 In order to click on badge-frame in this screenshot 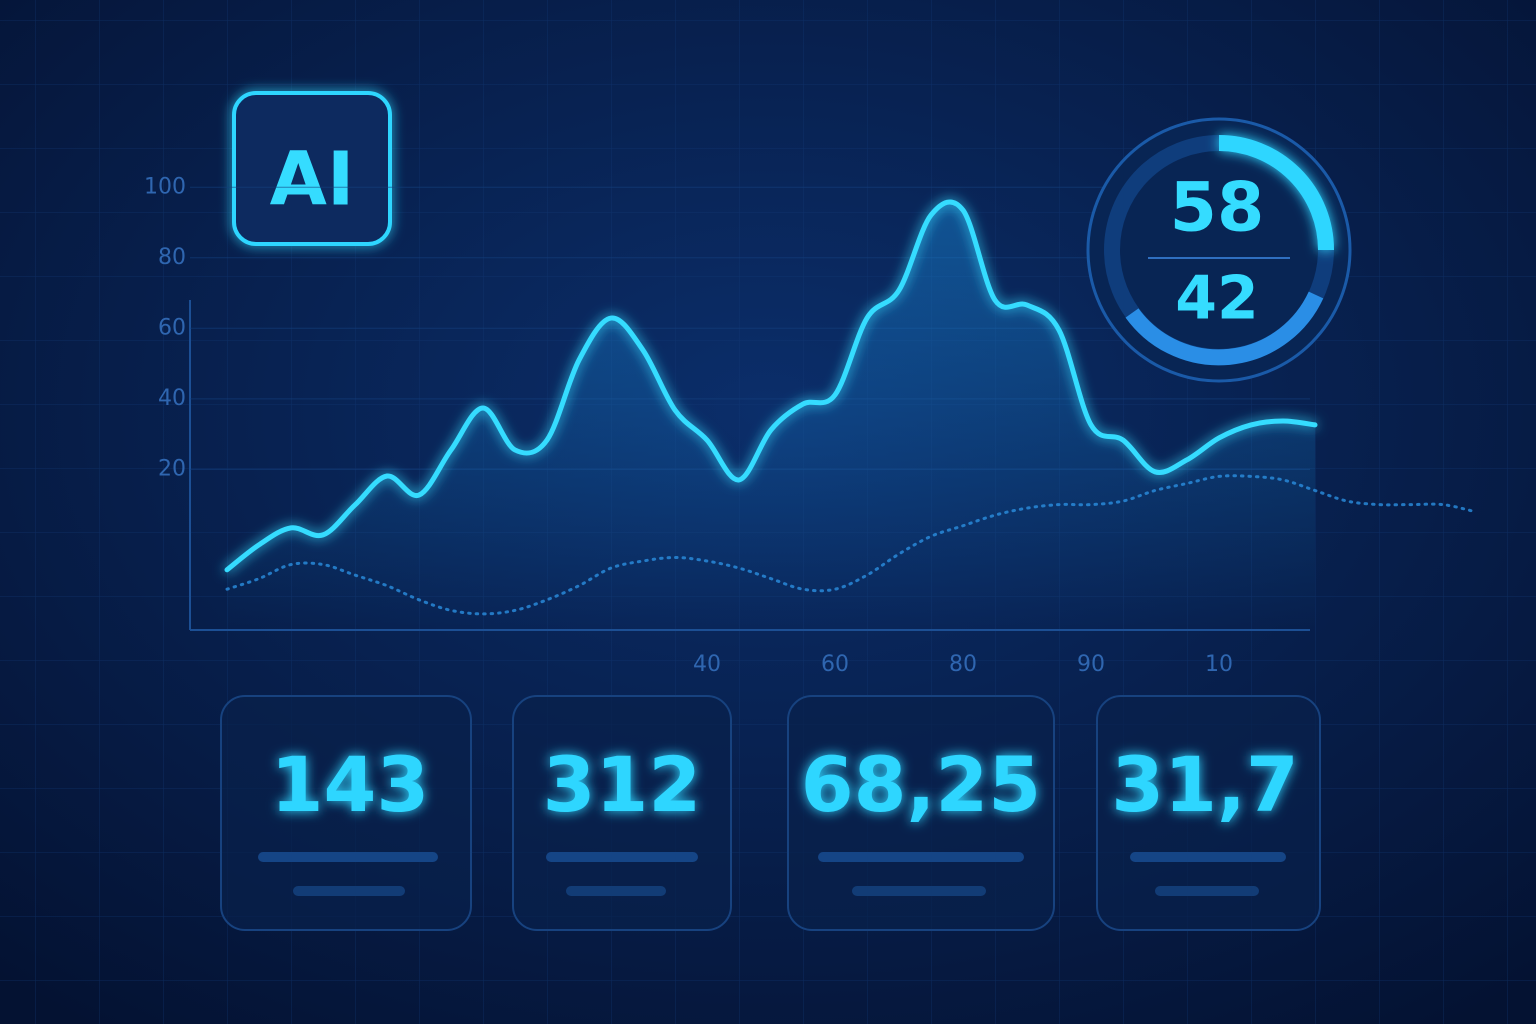, I will do `click(312, 168)`.